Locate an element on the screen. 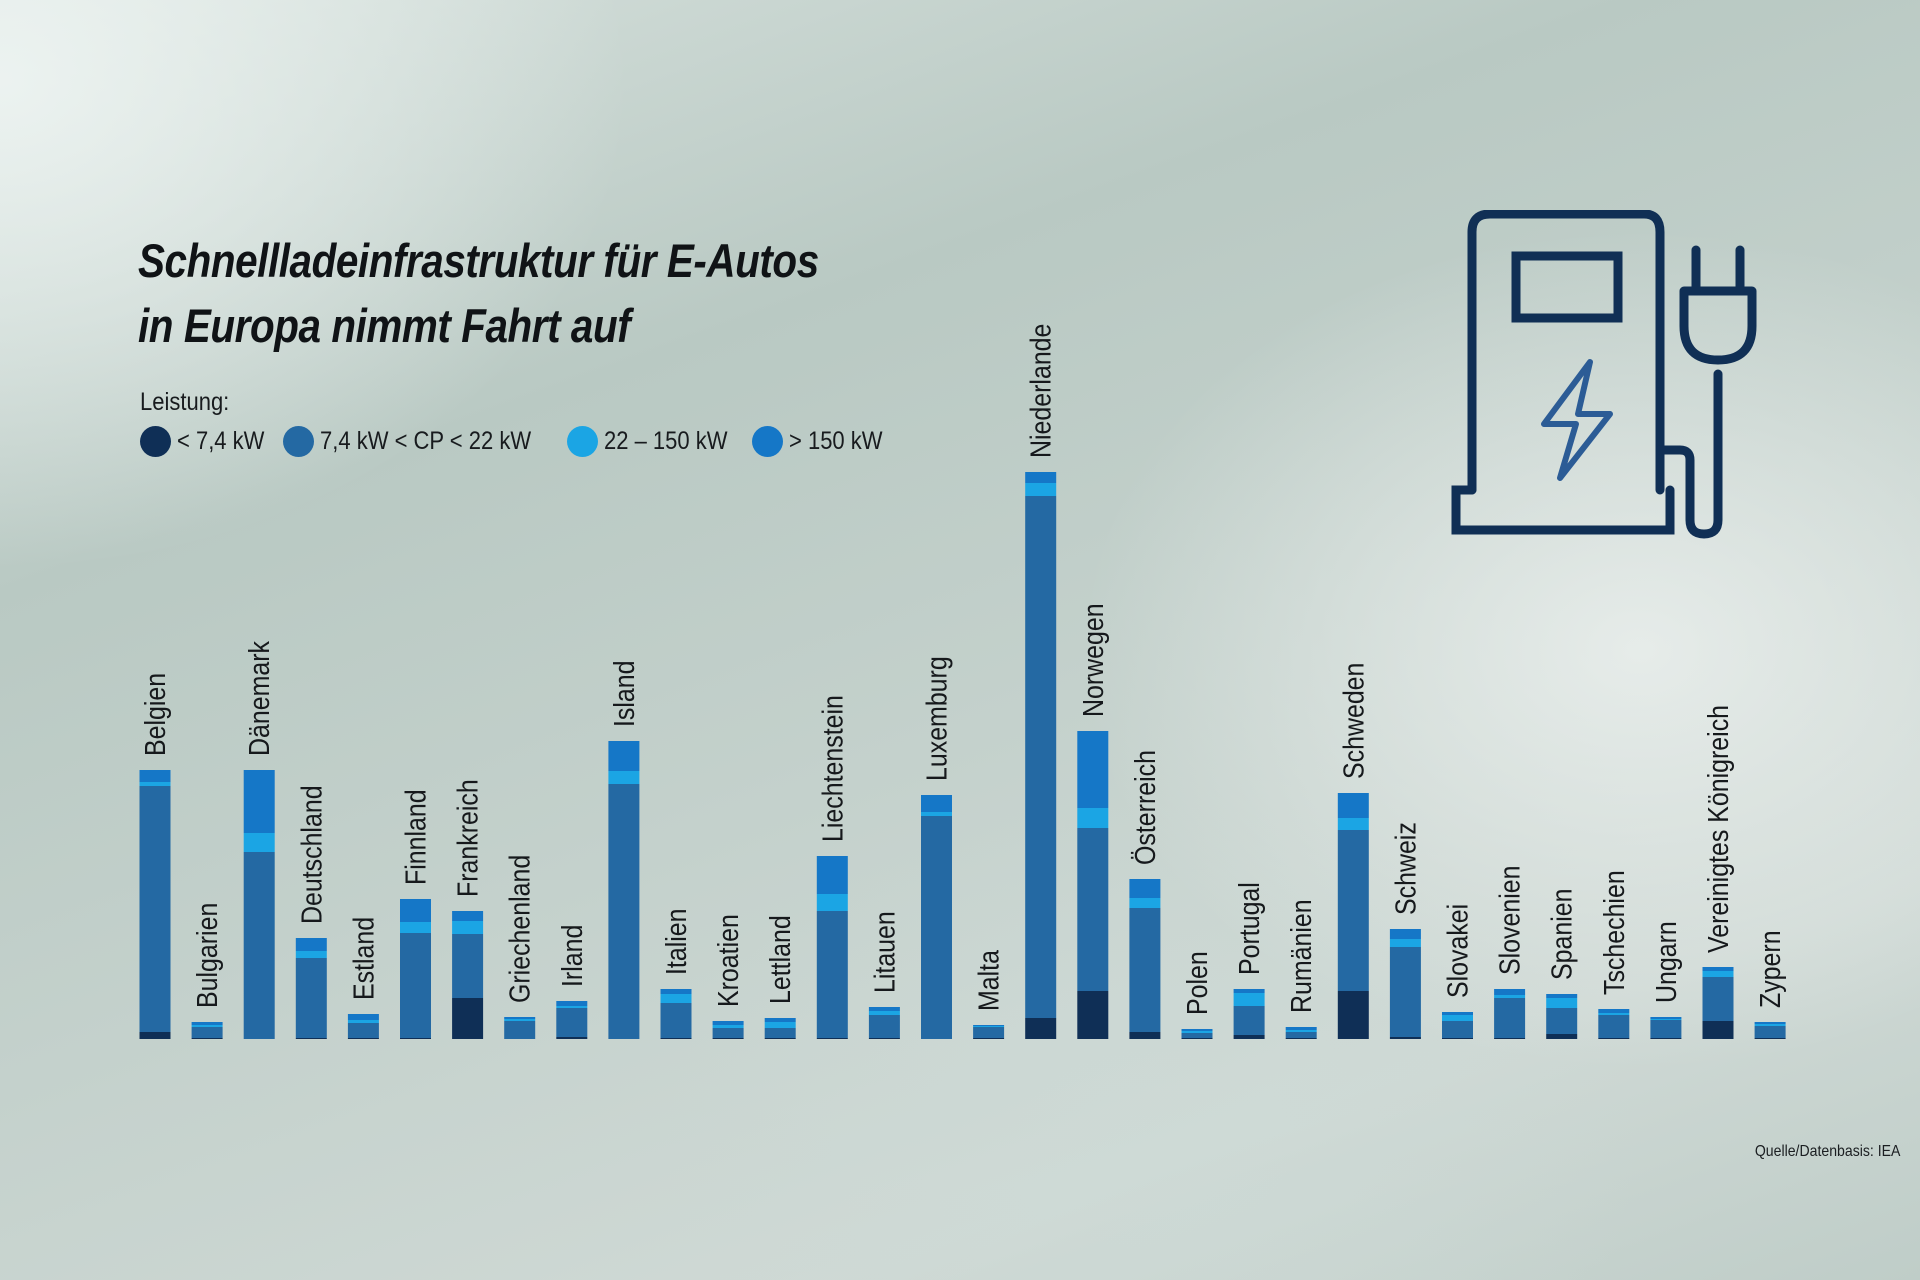 This screenshot has width=1920, height=1280. country-label-osterreich: Österreich is located at coordinates (1145, 807).